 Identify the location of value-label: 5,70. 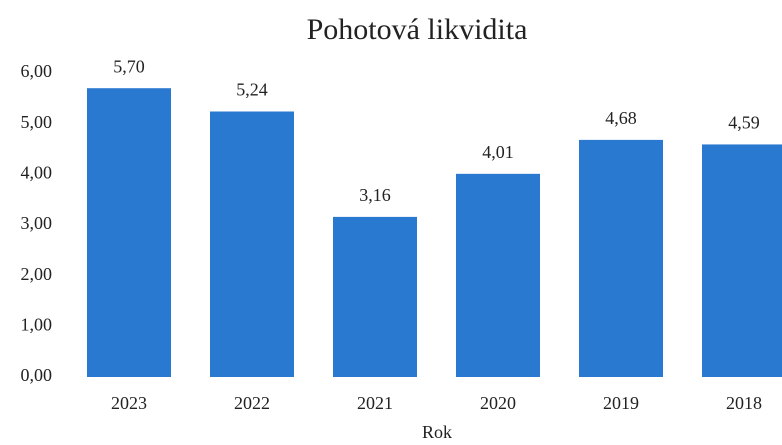
(129, 66).